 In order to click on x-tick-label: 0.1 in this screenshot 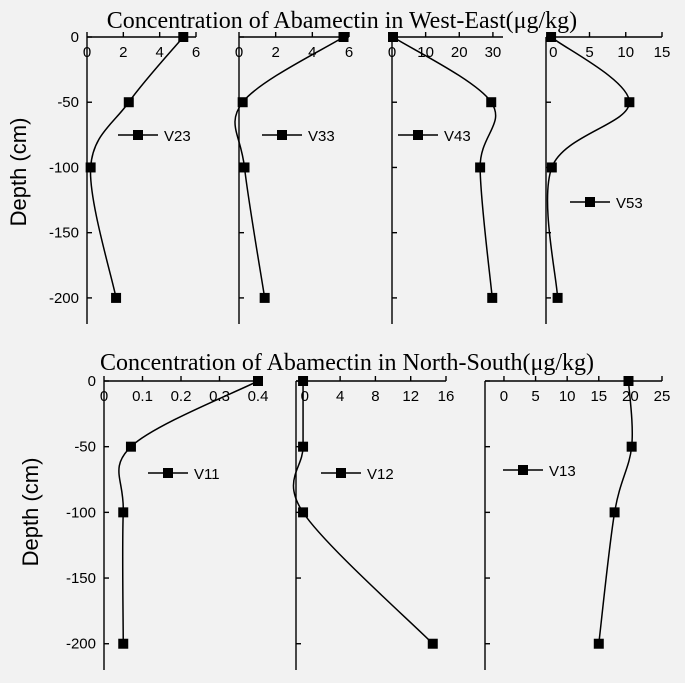, I will do `click(142, 396)`.